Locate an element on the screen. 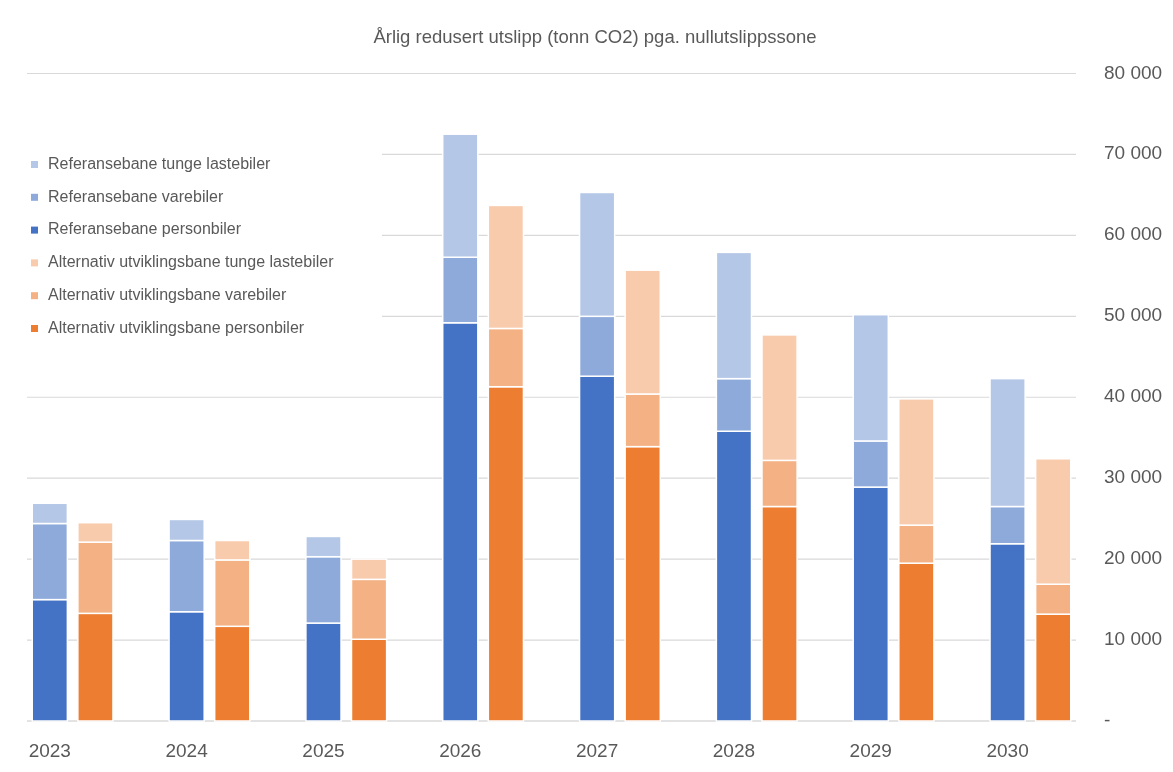  y-tick-label: 60 000 is located at coordinates (1133, 234).